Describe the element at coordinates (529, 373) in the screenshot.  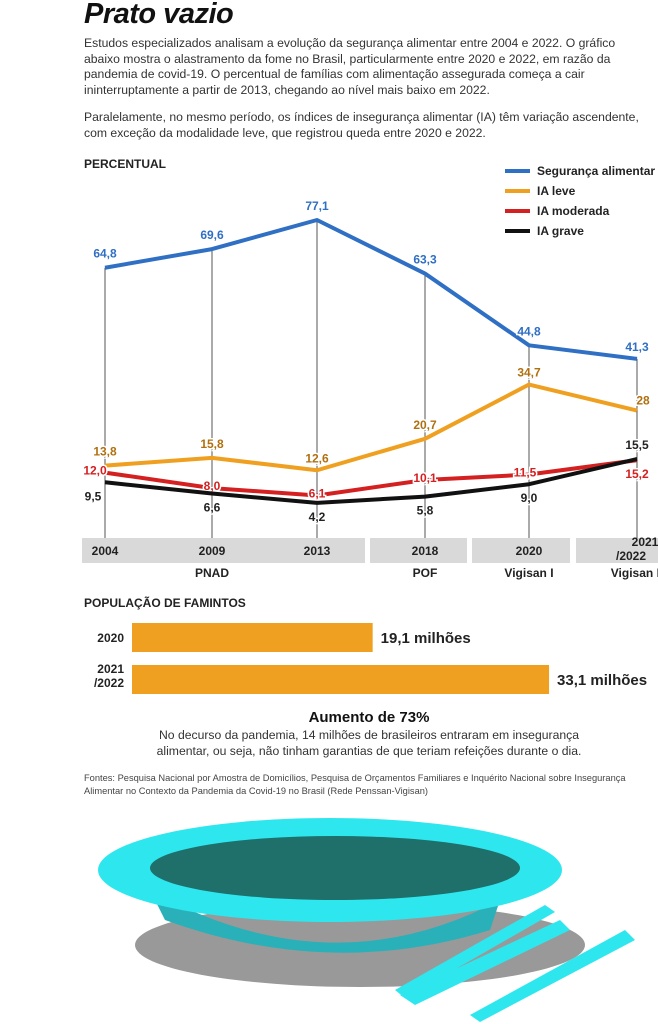
I see `data-label: 34,7` at that location.